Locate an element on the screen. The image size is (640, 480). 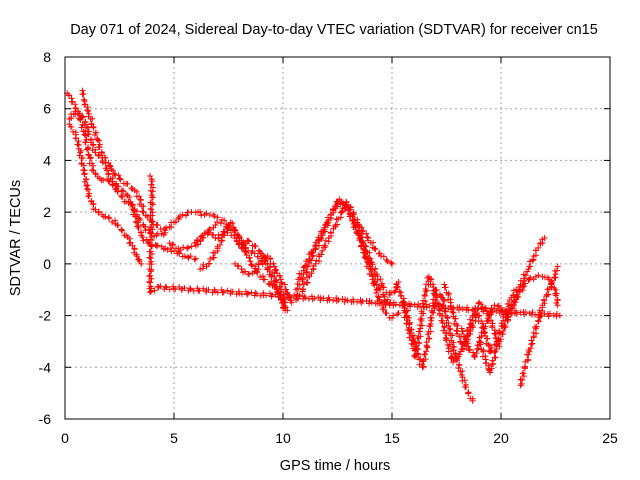
y-tick-label: 6 is located at coordinates (47, 109).